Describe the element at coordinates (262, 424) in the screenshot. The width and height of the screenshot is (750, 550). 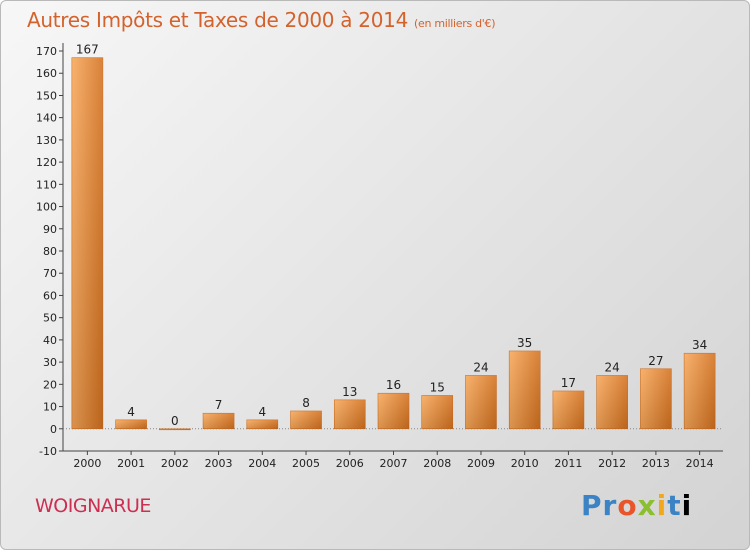
I see `bar-shade-2004` at that location.